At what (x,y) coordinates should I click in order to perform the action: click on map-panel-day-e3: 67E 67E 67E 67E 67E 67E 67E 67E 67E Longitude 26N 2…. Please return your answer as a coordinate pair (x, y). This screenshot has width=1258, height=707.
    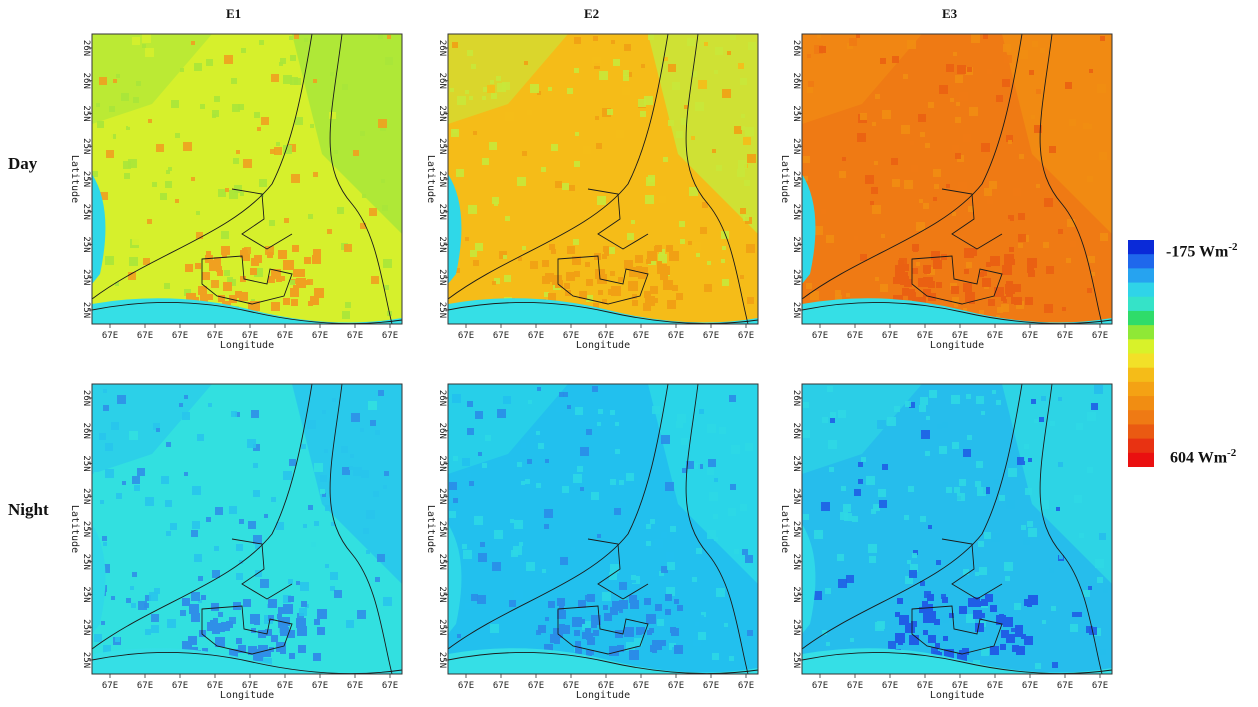
    Looking at the image, I should click on (945, 189).